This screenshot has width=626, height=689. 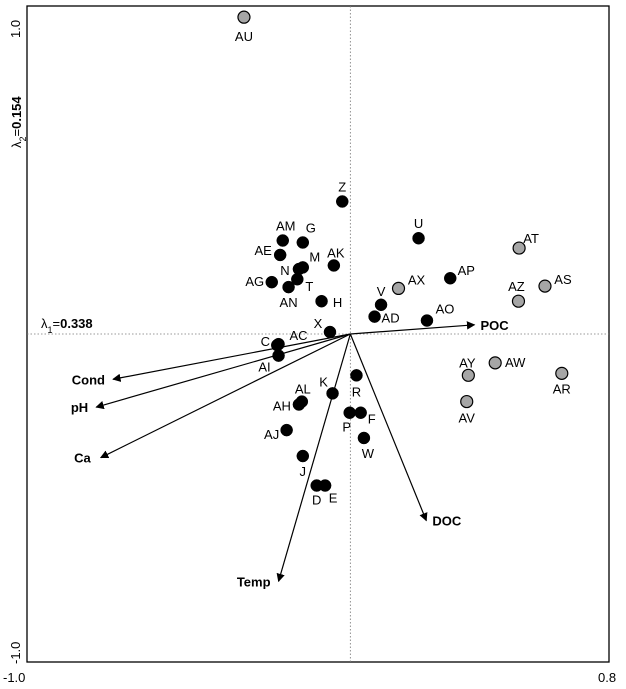 I want to click on vector-label-temp: Temp, so click(x=254, y=581).